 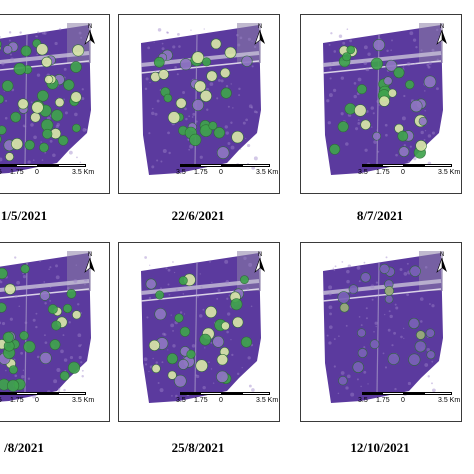 What do you see at coordinates (198, 215) in the screenshot?
I see `panel-date-label: 22/6/2021` at bounding box center [198, 215].